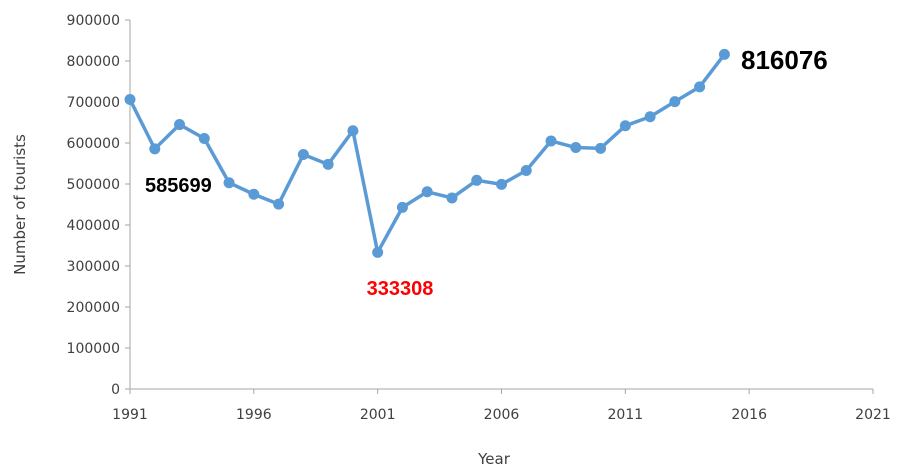  Describe the element at coordinates (254, 415) in the screenshot. I see `x-tick-label: 1996` at that location.